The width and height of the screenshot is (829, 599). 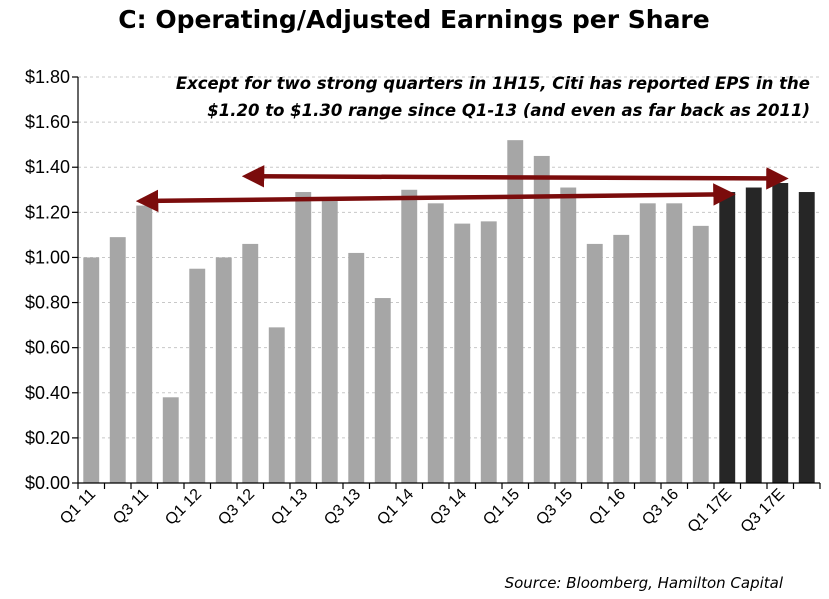 I want to click on source-note: Source: Bloomberg, Hamilton Capital, so click(x=644, y=583).